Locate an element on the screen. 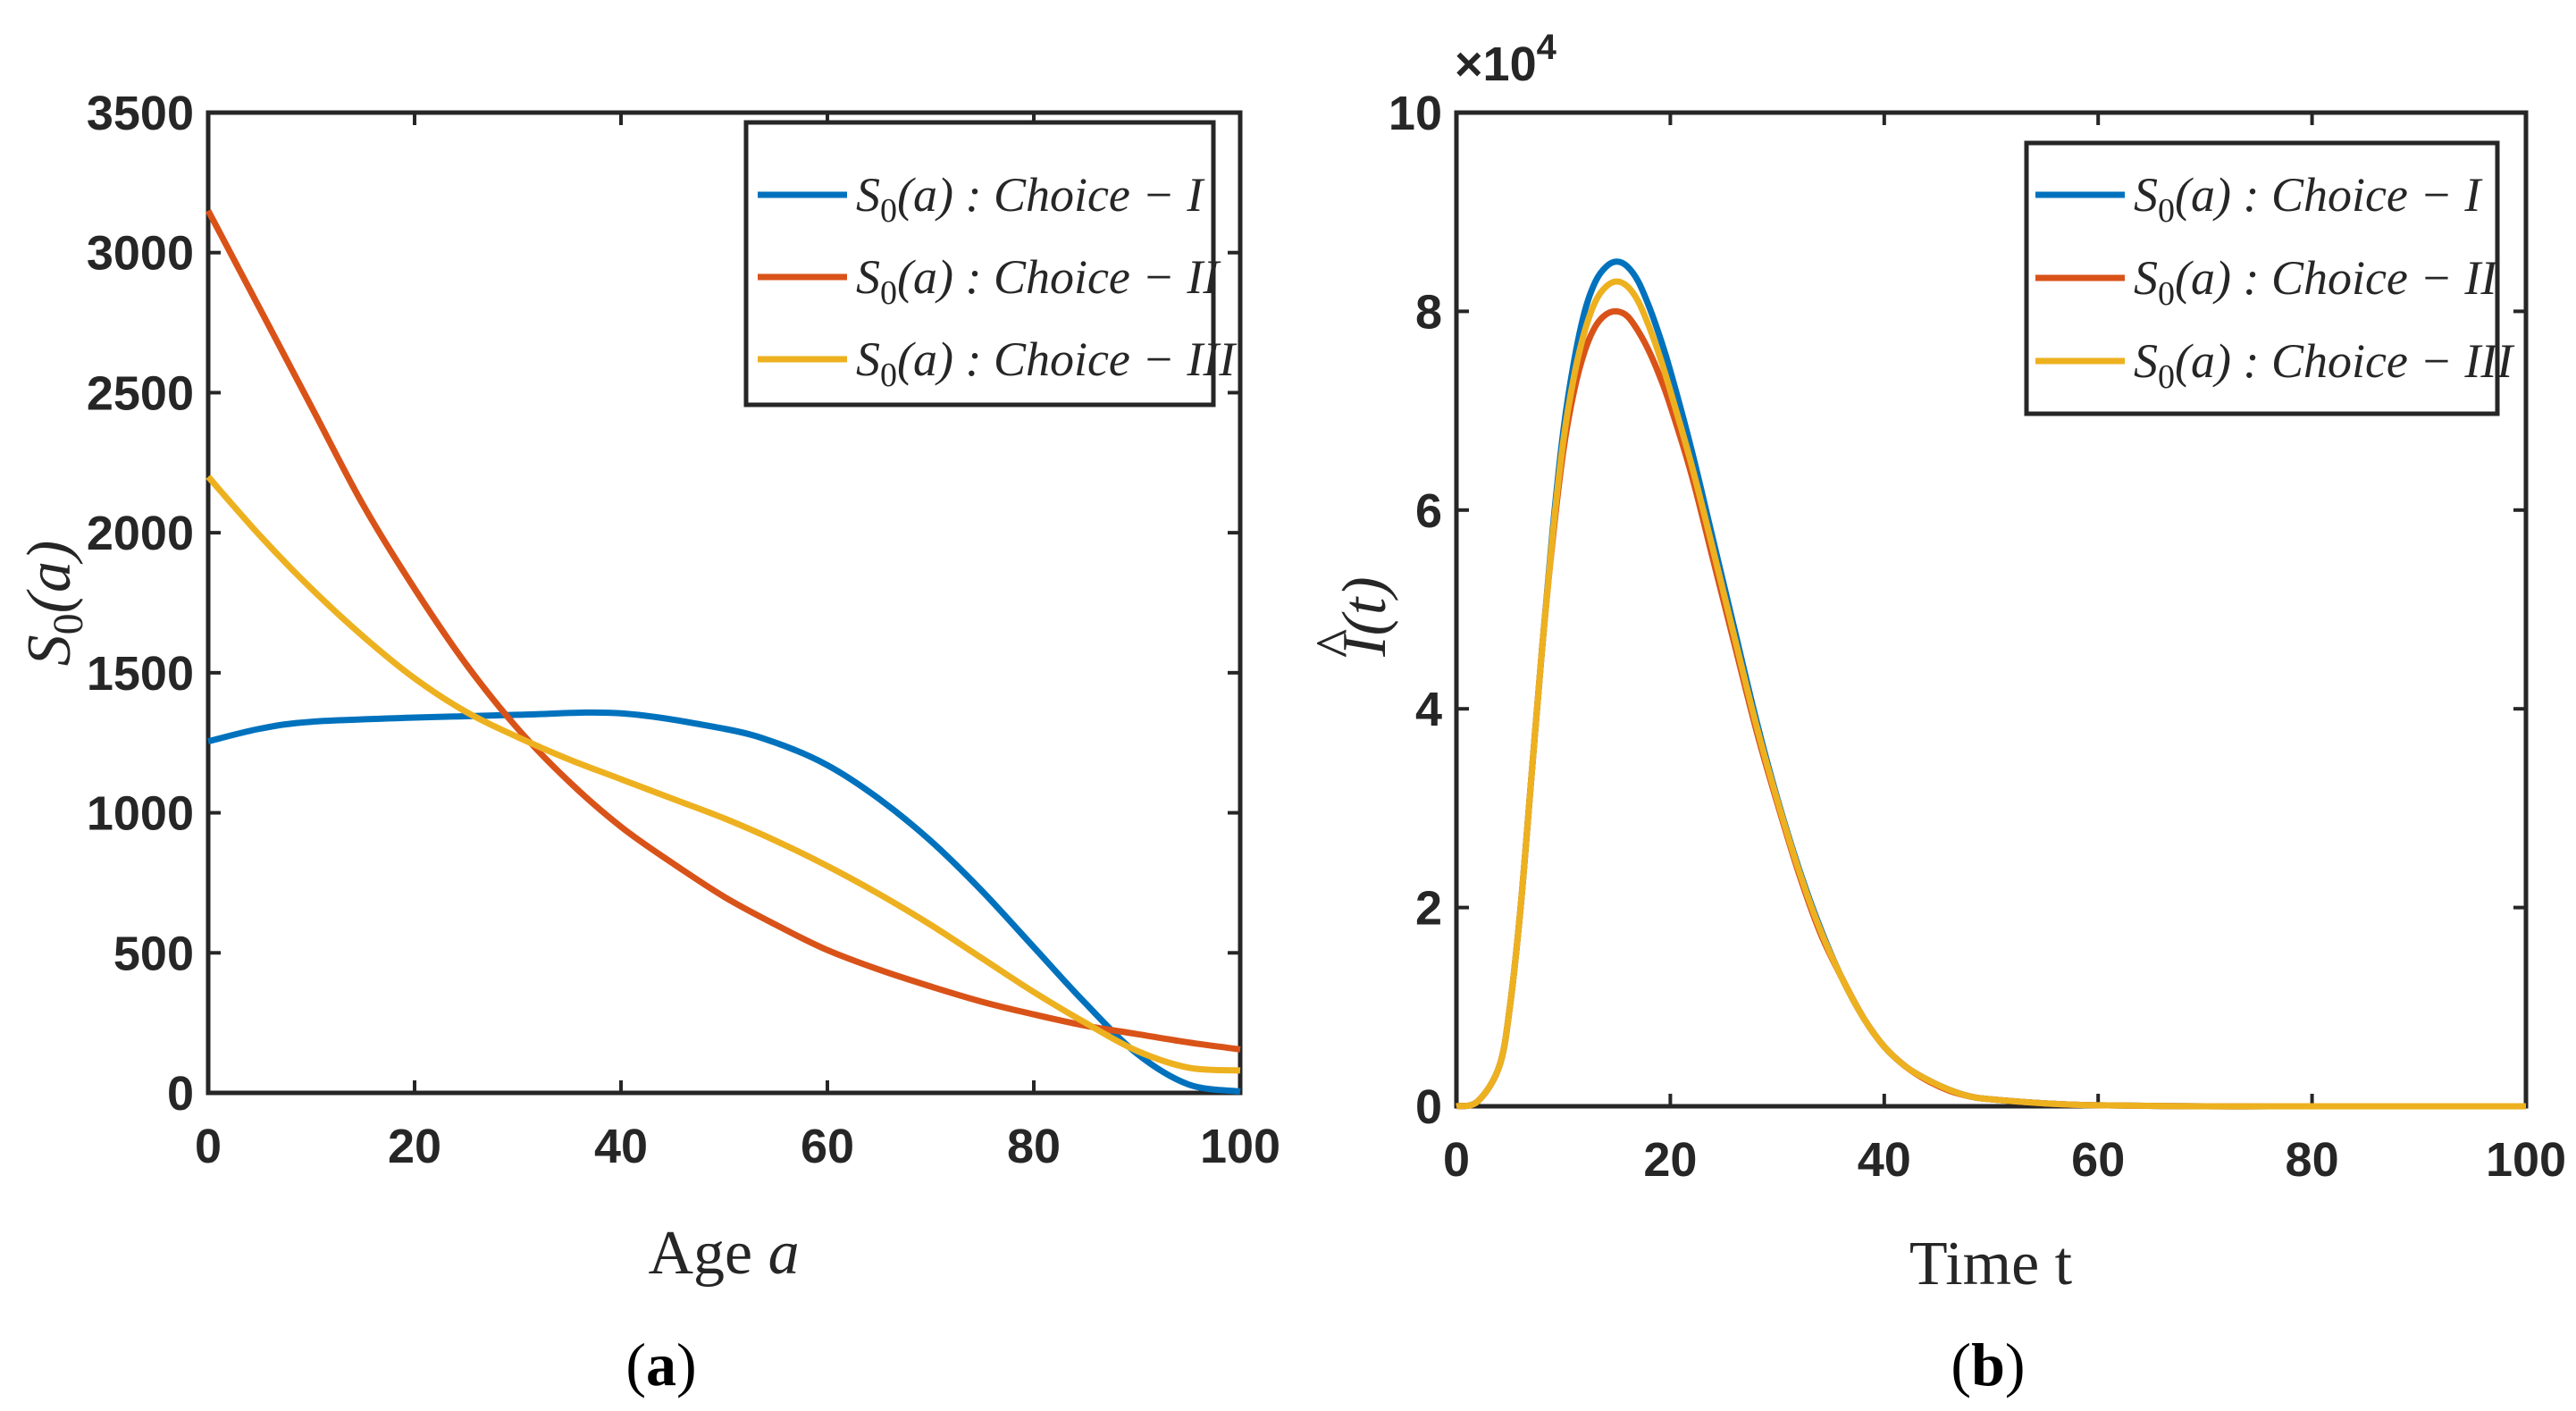 This screenshot has height=1411, width=2576. chart-b-y-tick-label-3: 6 is located at coordinates (1428, 511).